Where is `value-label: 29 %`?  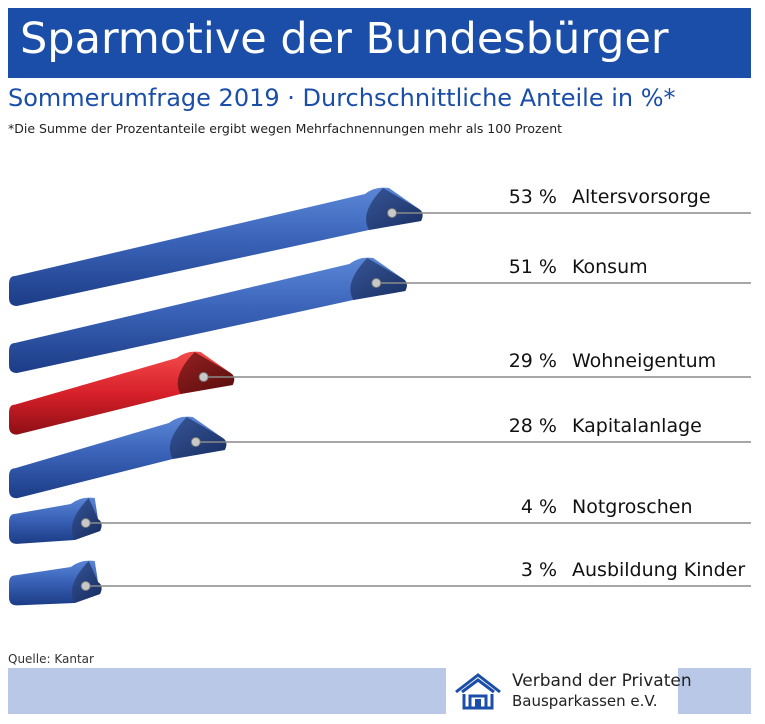 value-label: 29 % is located at coordinates (533, 361).